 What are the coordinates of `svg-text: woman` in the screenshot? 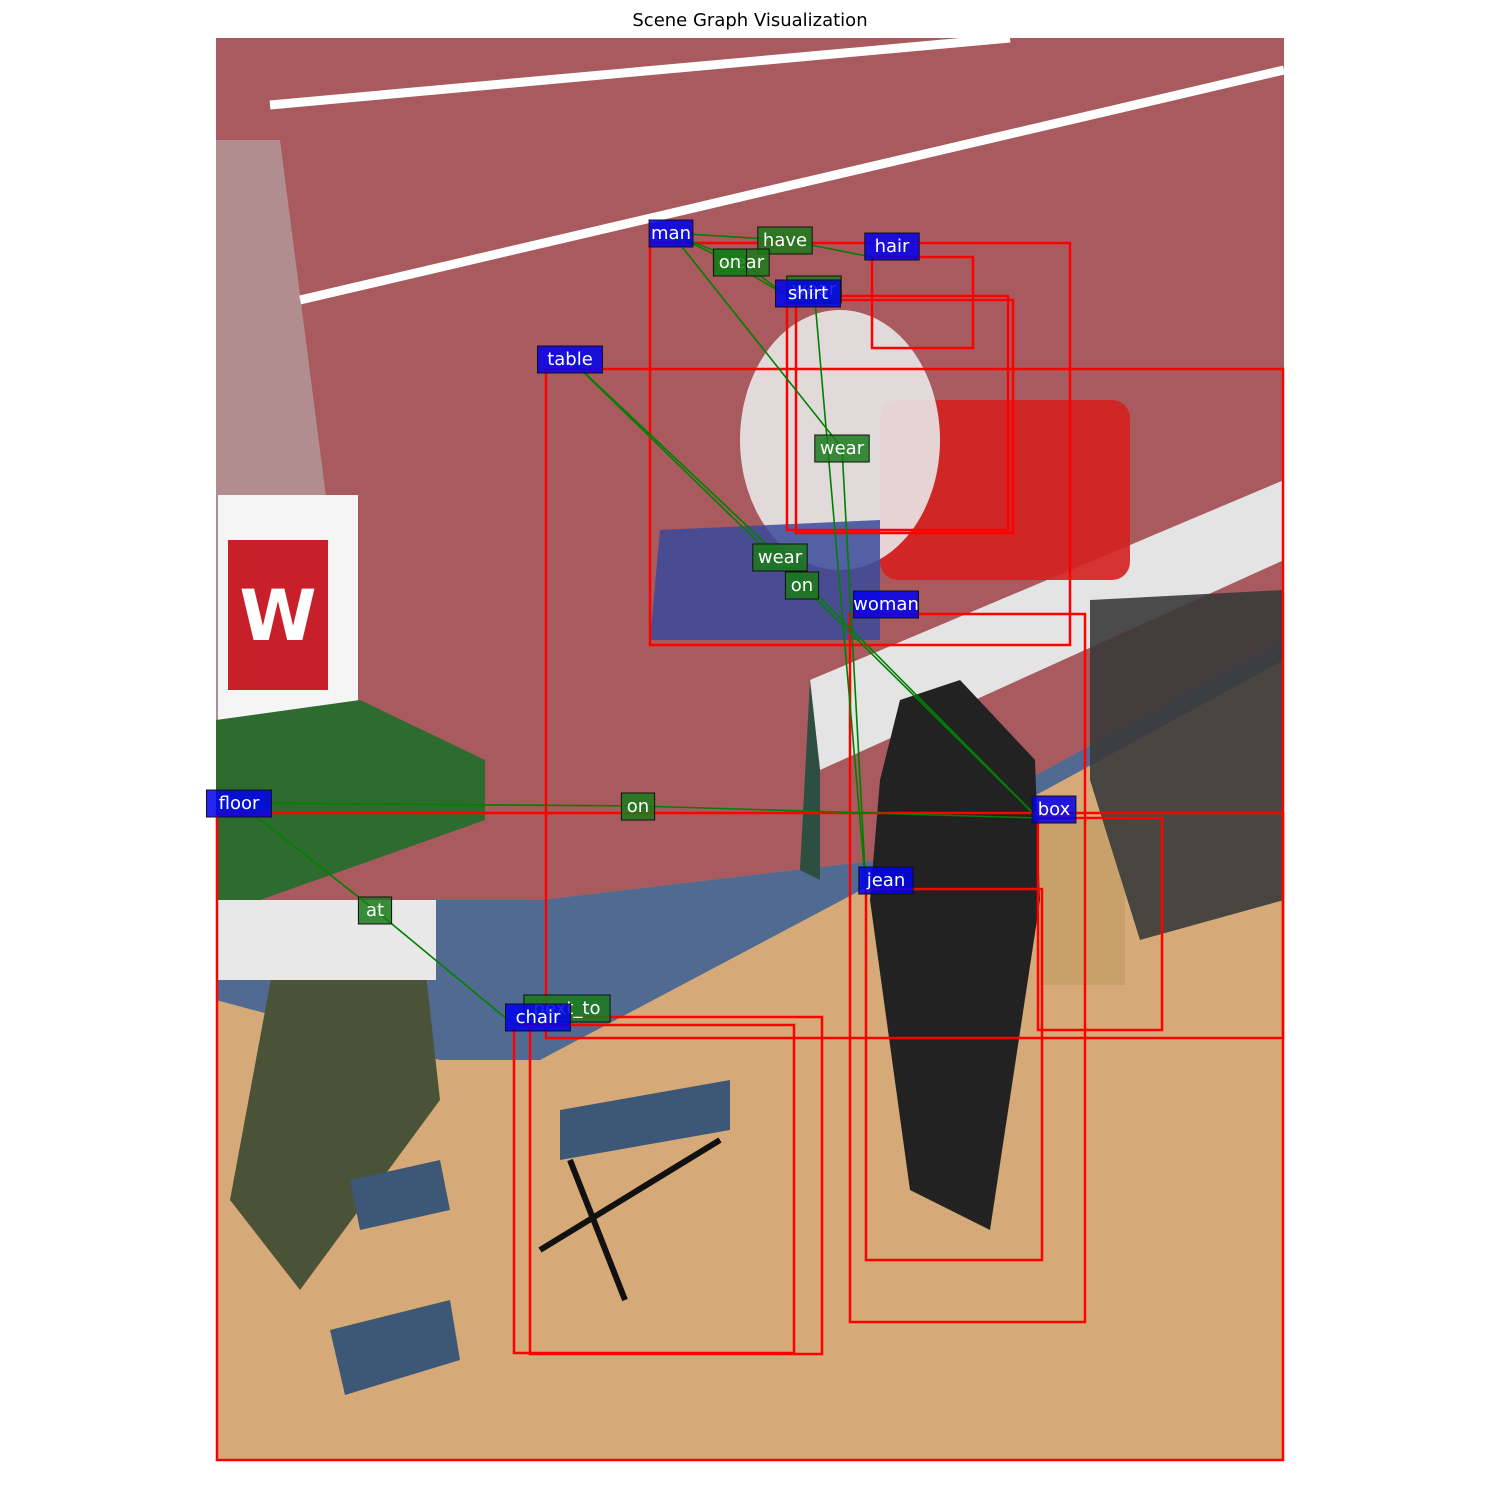 It's located at (886, 604).